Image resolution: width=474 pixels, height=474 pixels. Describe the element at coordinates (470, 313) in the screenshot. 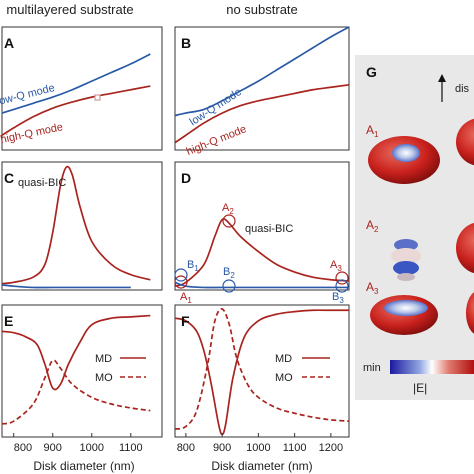

I see `field-b3-body` at that location.